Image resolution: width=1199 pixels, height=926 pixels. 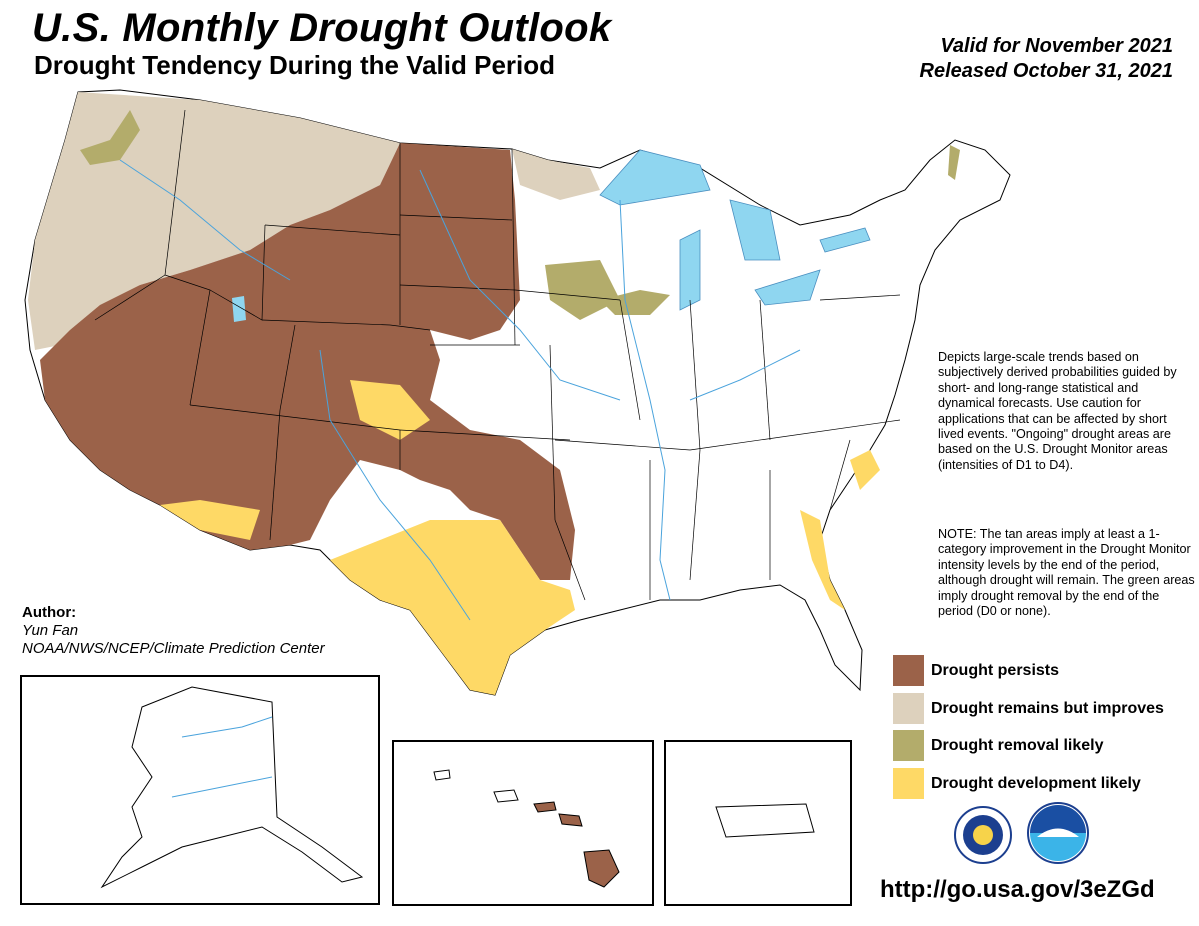 What do you see at coordinates (1058, 833) in the screenshot?
I see `noaa-logo-icon` at bounding box center [1058, 833].